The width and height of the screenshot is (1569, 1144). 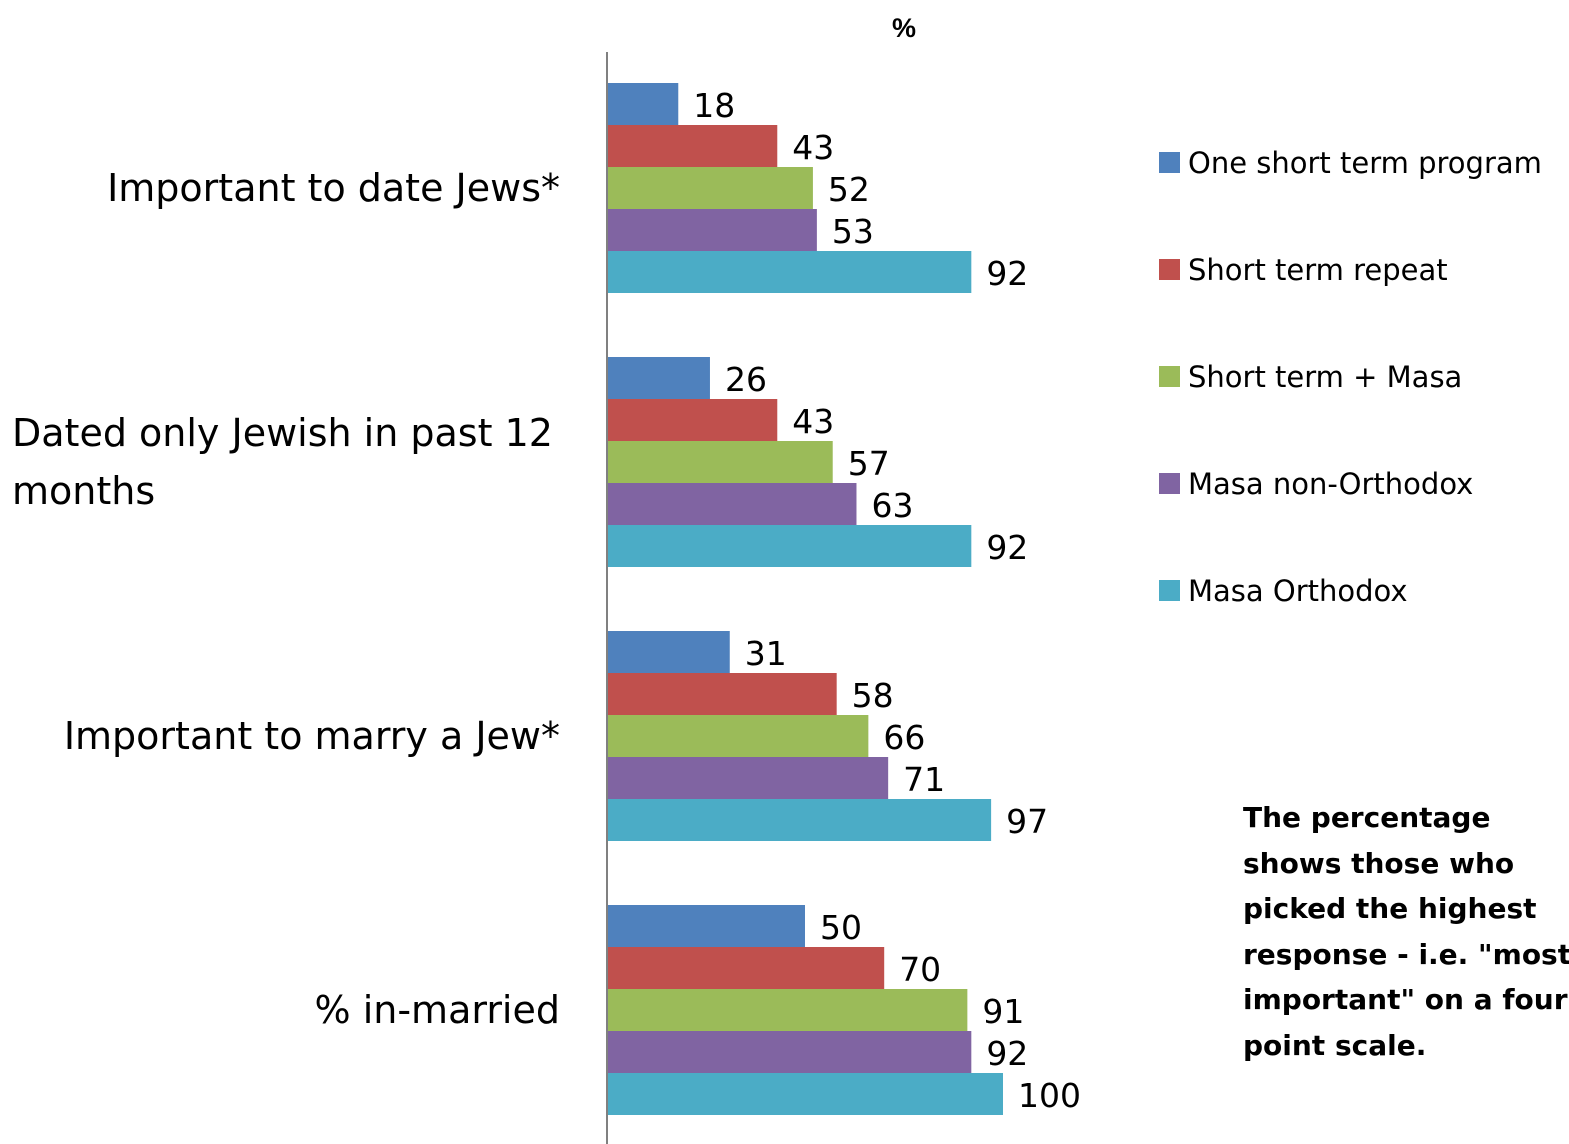 I want to click on value-label-4-3: 91, so click(x=1003, y=1011).